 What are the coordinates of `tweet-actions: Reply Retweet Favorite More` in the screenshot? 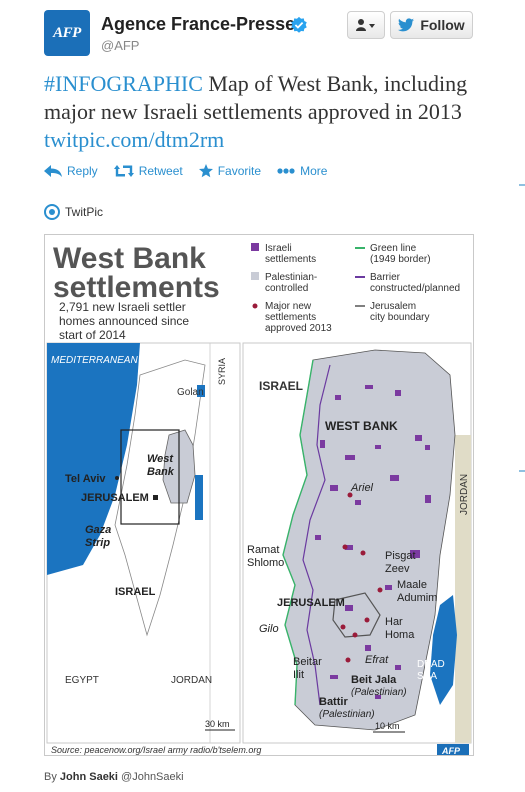 It's located at (185, 171).